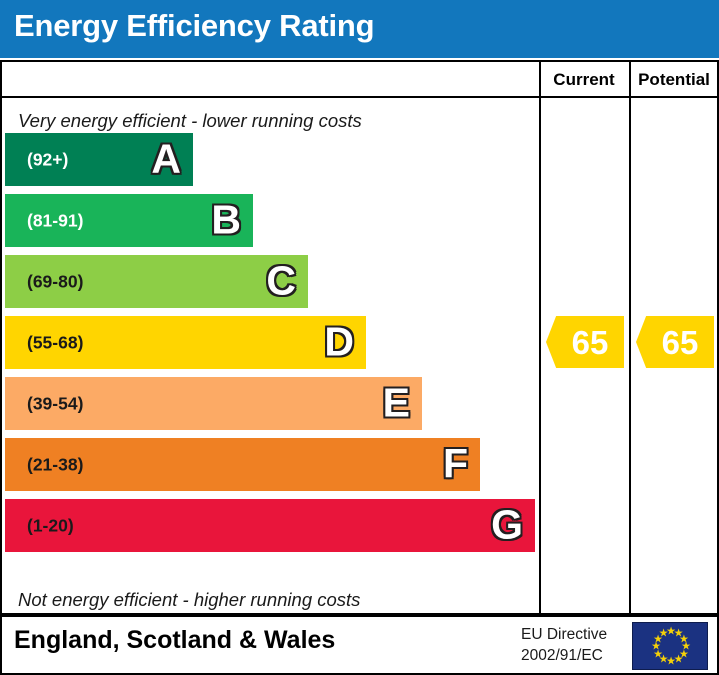 Image resolution: width=719 pixels, height=675 pixels. I want to click on band-range-d: (55-68), so click(55, 342).